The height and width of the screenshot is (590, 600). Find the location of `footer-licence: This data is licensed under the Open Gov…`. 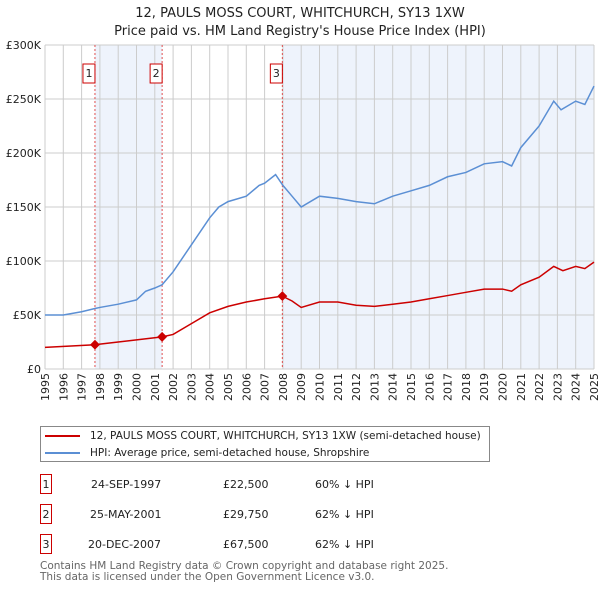

footer-licence: This data is licensed under the Open Gov… is located at coordinates (207, 577).